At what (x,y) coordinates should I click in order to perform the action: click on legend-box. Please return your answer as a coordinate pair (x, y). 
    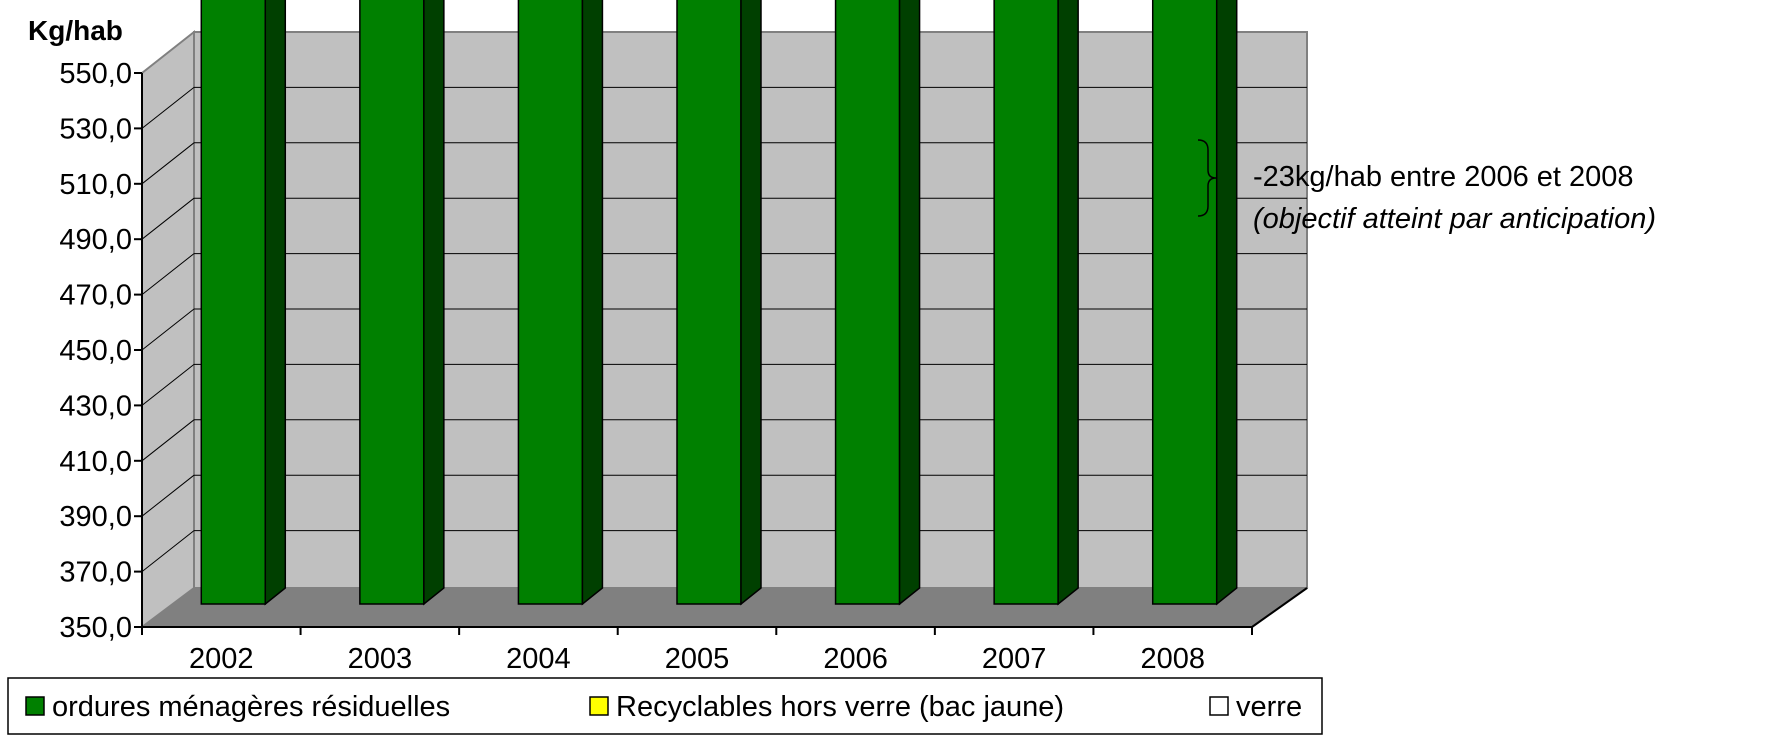
    Looking at the image, I should click on (665, 706).